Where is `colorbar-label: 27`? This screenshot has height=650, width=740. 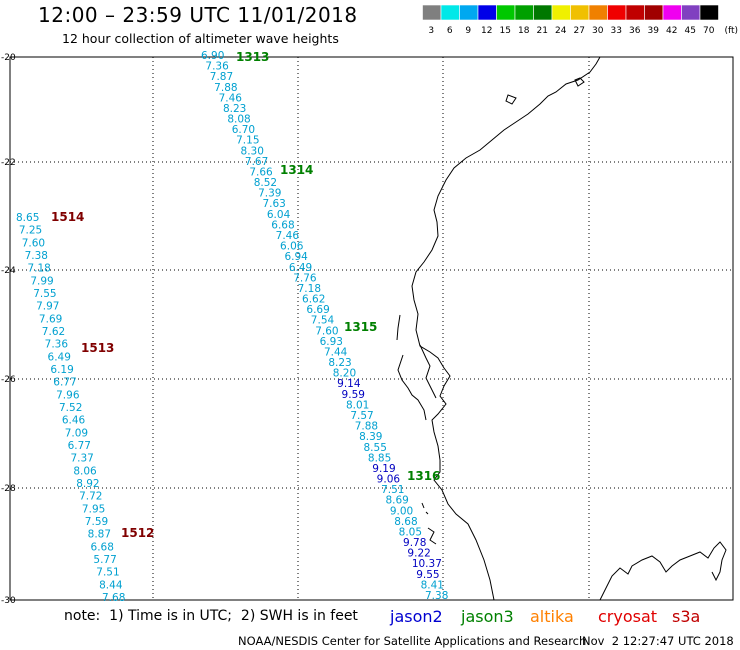 colorbar-label: 27 is located at coordinates (579, 31).